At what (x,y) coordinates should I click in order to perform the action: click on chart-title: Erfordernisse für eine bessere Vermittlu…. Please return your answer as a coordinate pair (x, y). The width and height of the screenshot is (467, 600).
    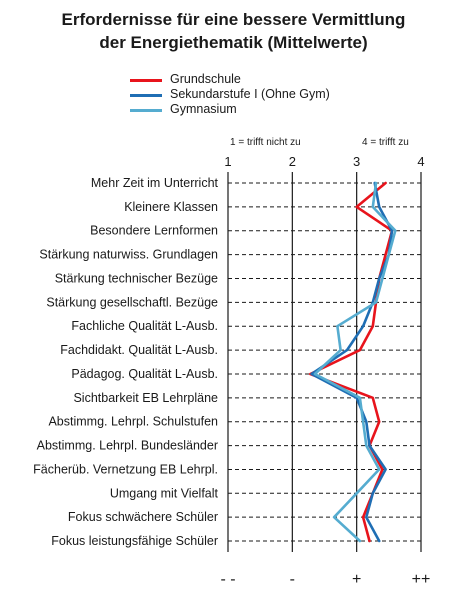
    Looking at the image, I should click on (233, 31).